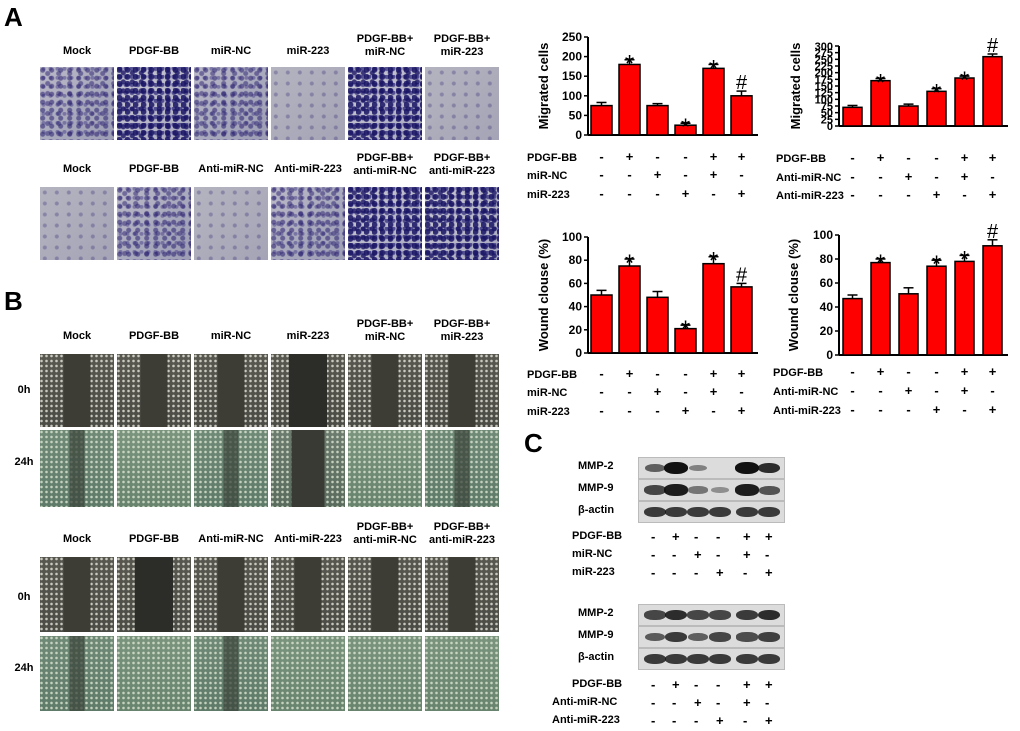 This screenshot has width=1020, height=731. Describe the element at coordinates (747, 536) in the screenshot. I see `blot-top-sign-0-4: +` at that location.